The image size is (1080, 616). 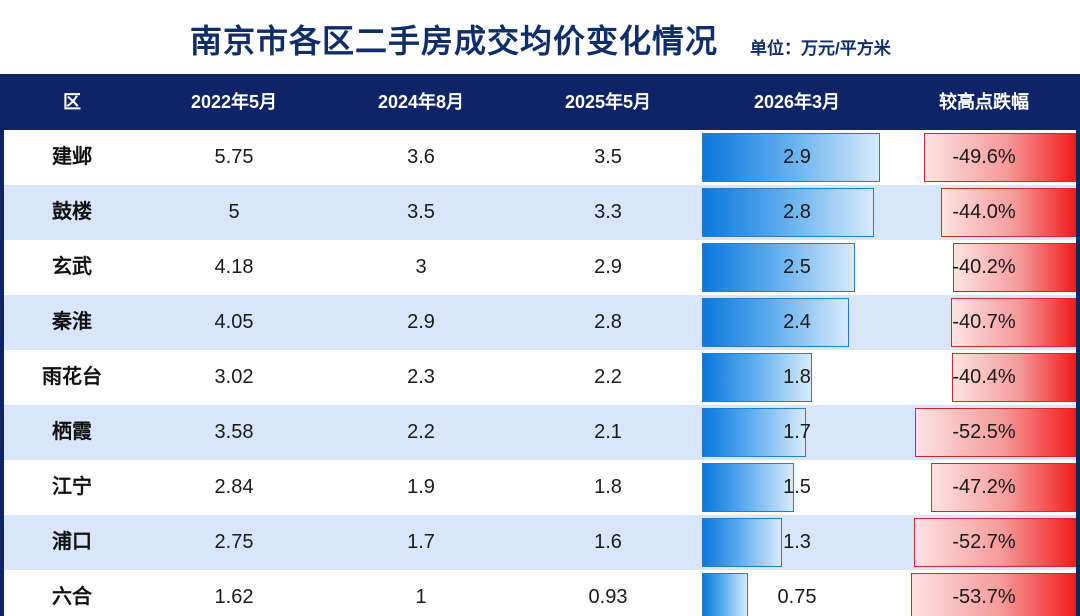 I want to click on bar-drop-label: -47.2%, so click(x=984, y=487).